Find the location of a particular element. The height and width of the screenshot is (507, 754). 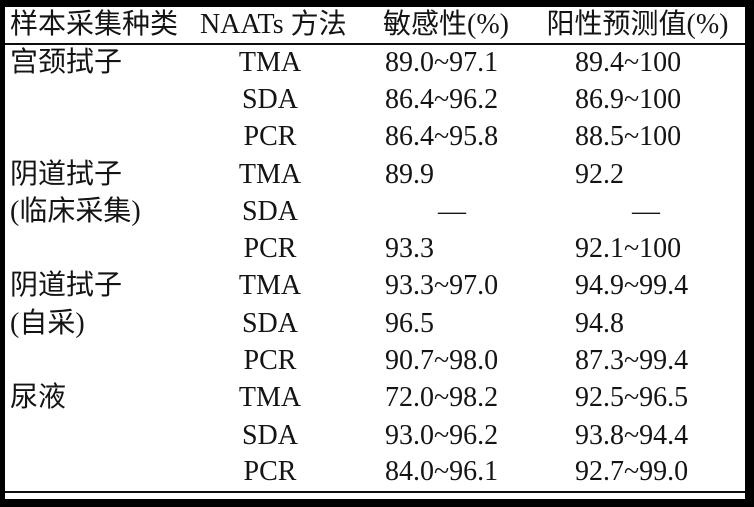

table-row: PCR 86.4~95.8 88.5~100 is located at coordinates (375, 137).